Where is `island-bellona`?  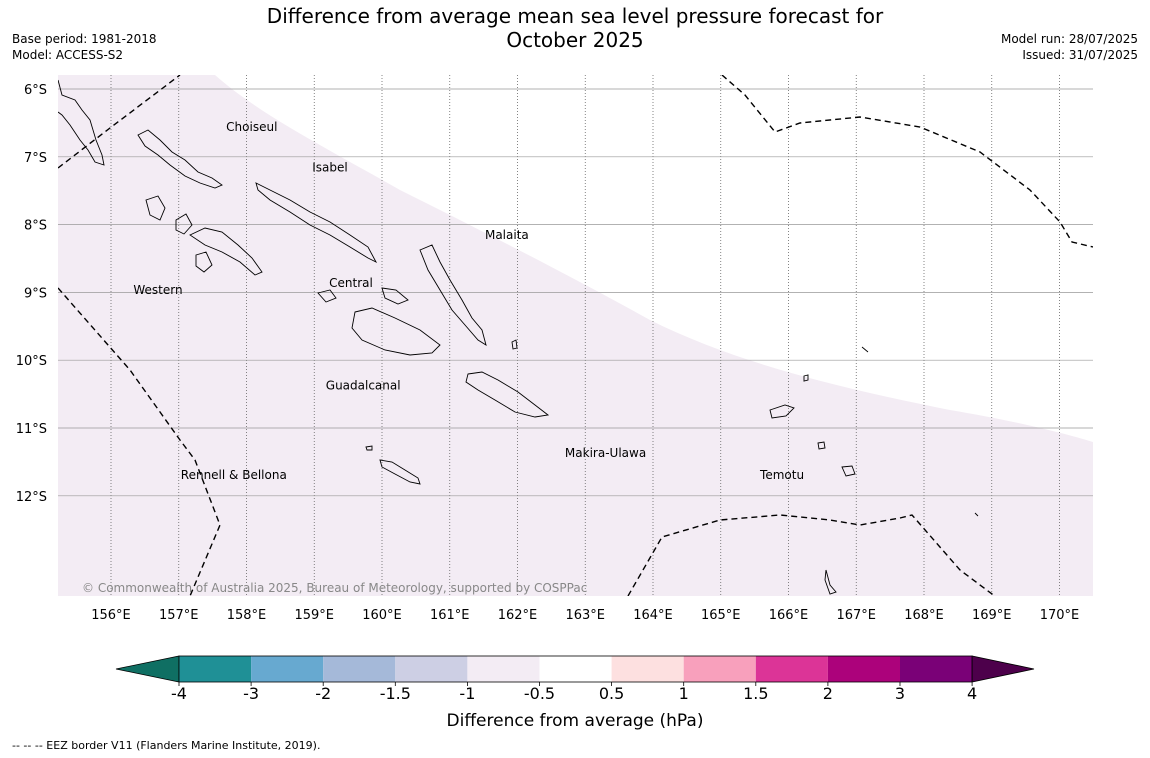
island-bellona is located at coordinates (369, 448).